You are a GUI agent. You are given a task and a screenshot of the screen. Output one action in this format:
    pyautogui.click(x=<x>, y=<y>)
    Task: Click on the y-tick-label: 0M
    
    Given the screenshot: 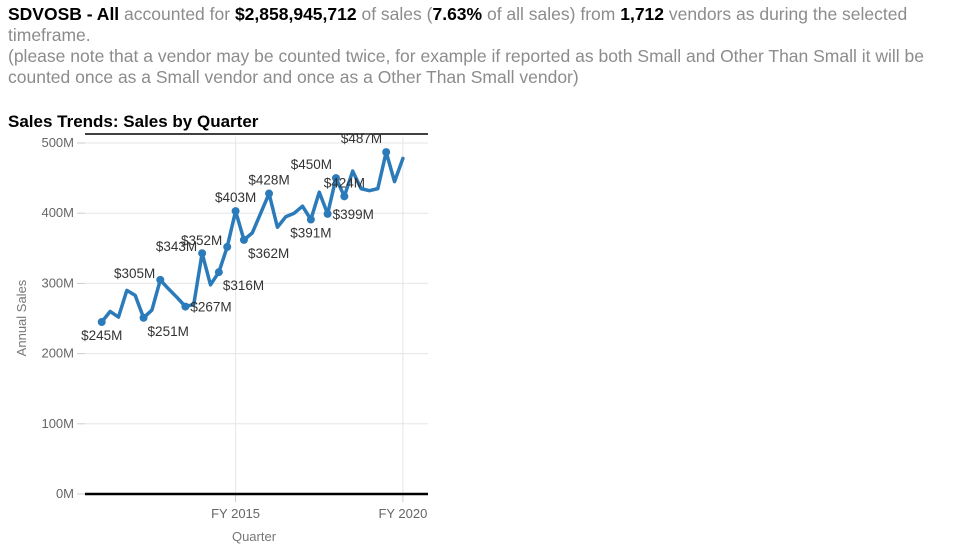 What is the action you would take?
    pyautogui.click(x=65, y=493)
    